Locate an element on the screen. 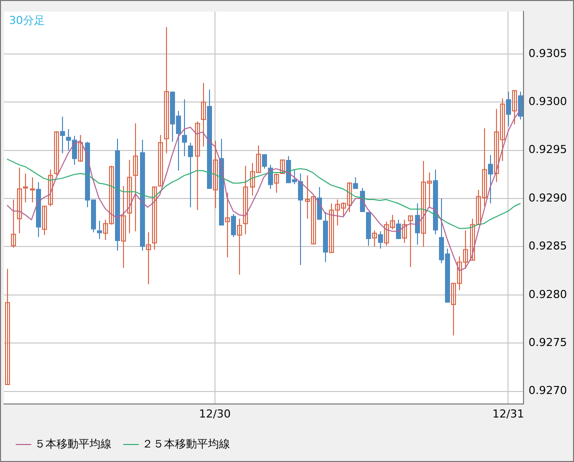  y-tick-label: 0.9280 is located at coordinates (548, 294).